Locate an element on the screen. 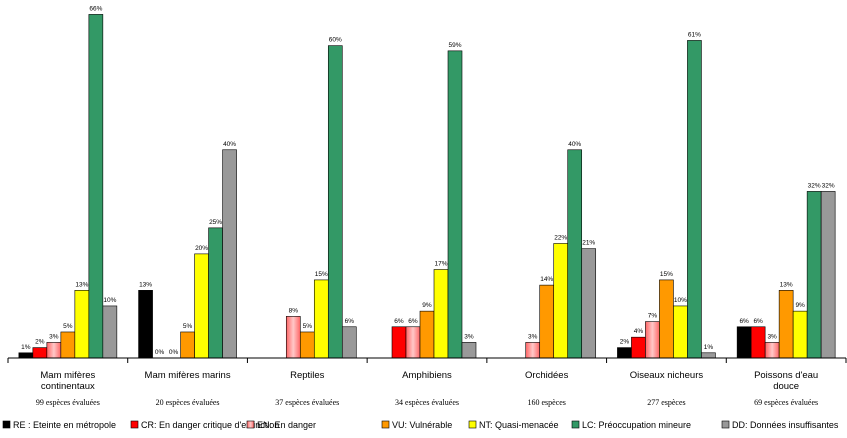 The width and height of the screenshot is (847, 438). value-label-5-2: 7% is located at coordinates (653, 316).